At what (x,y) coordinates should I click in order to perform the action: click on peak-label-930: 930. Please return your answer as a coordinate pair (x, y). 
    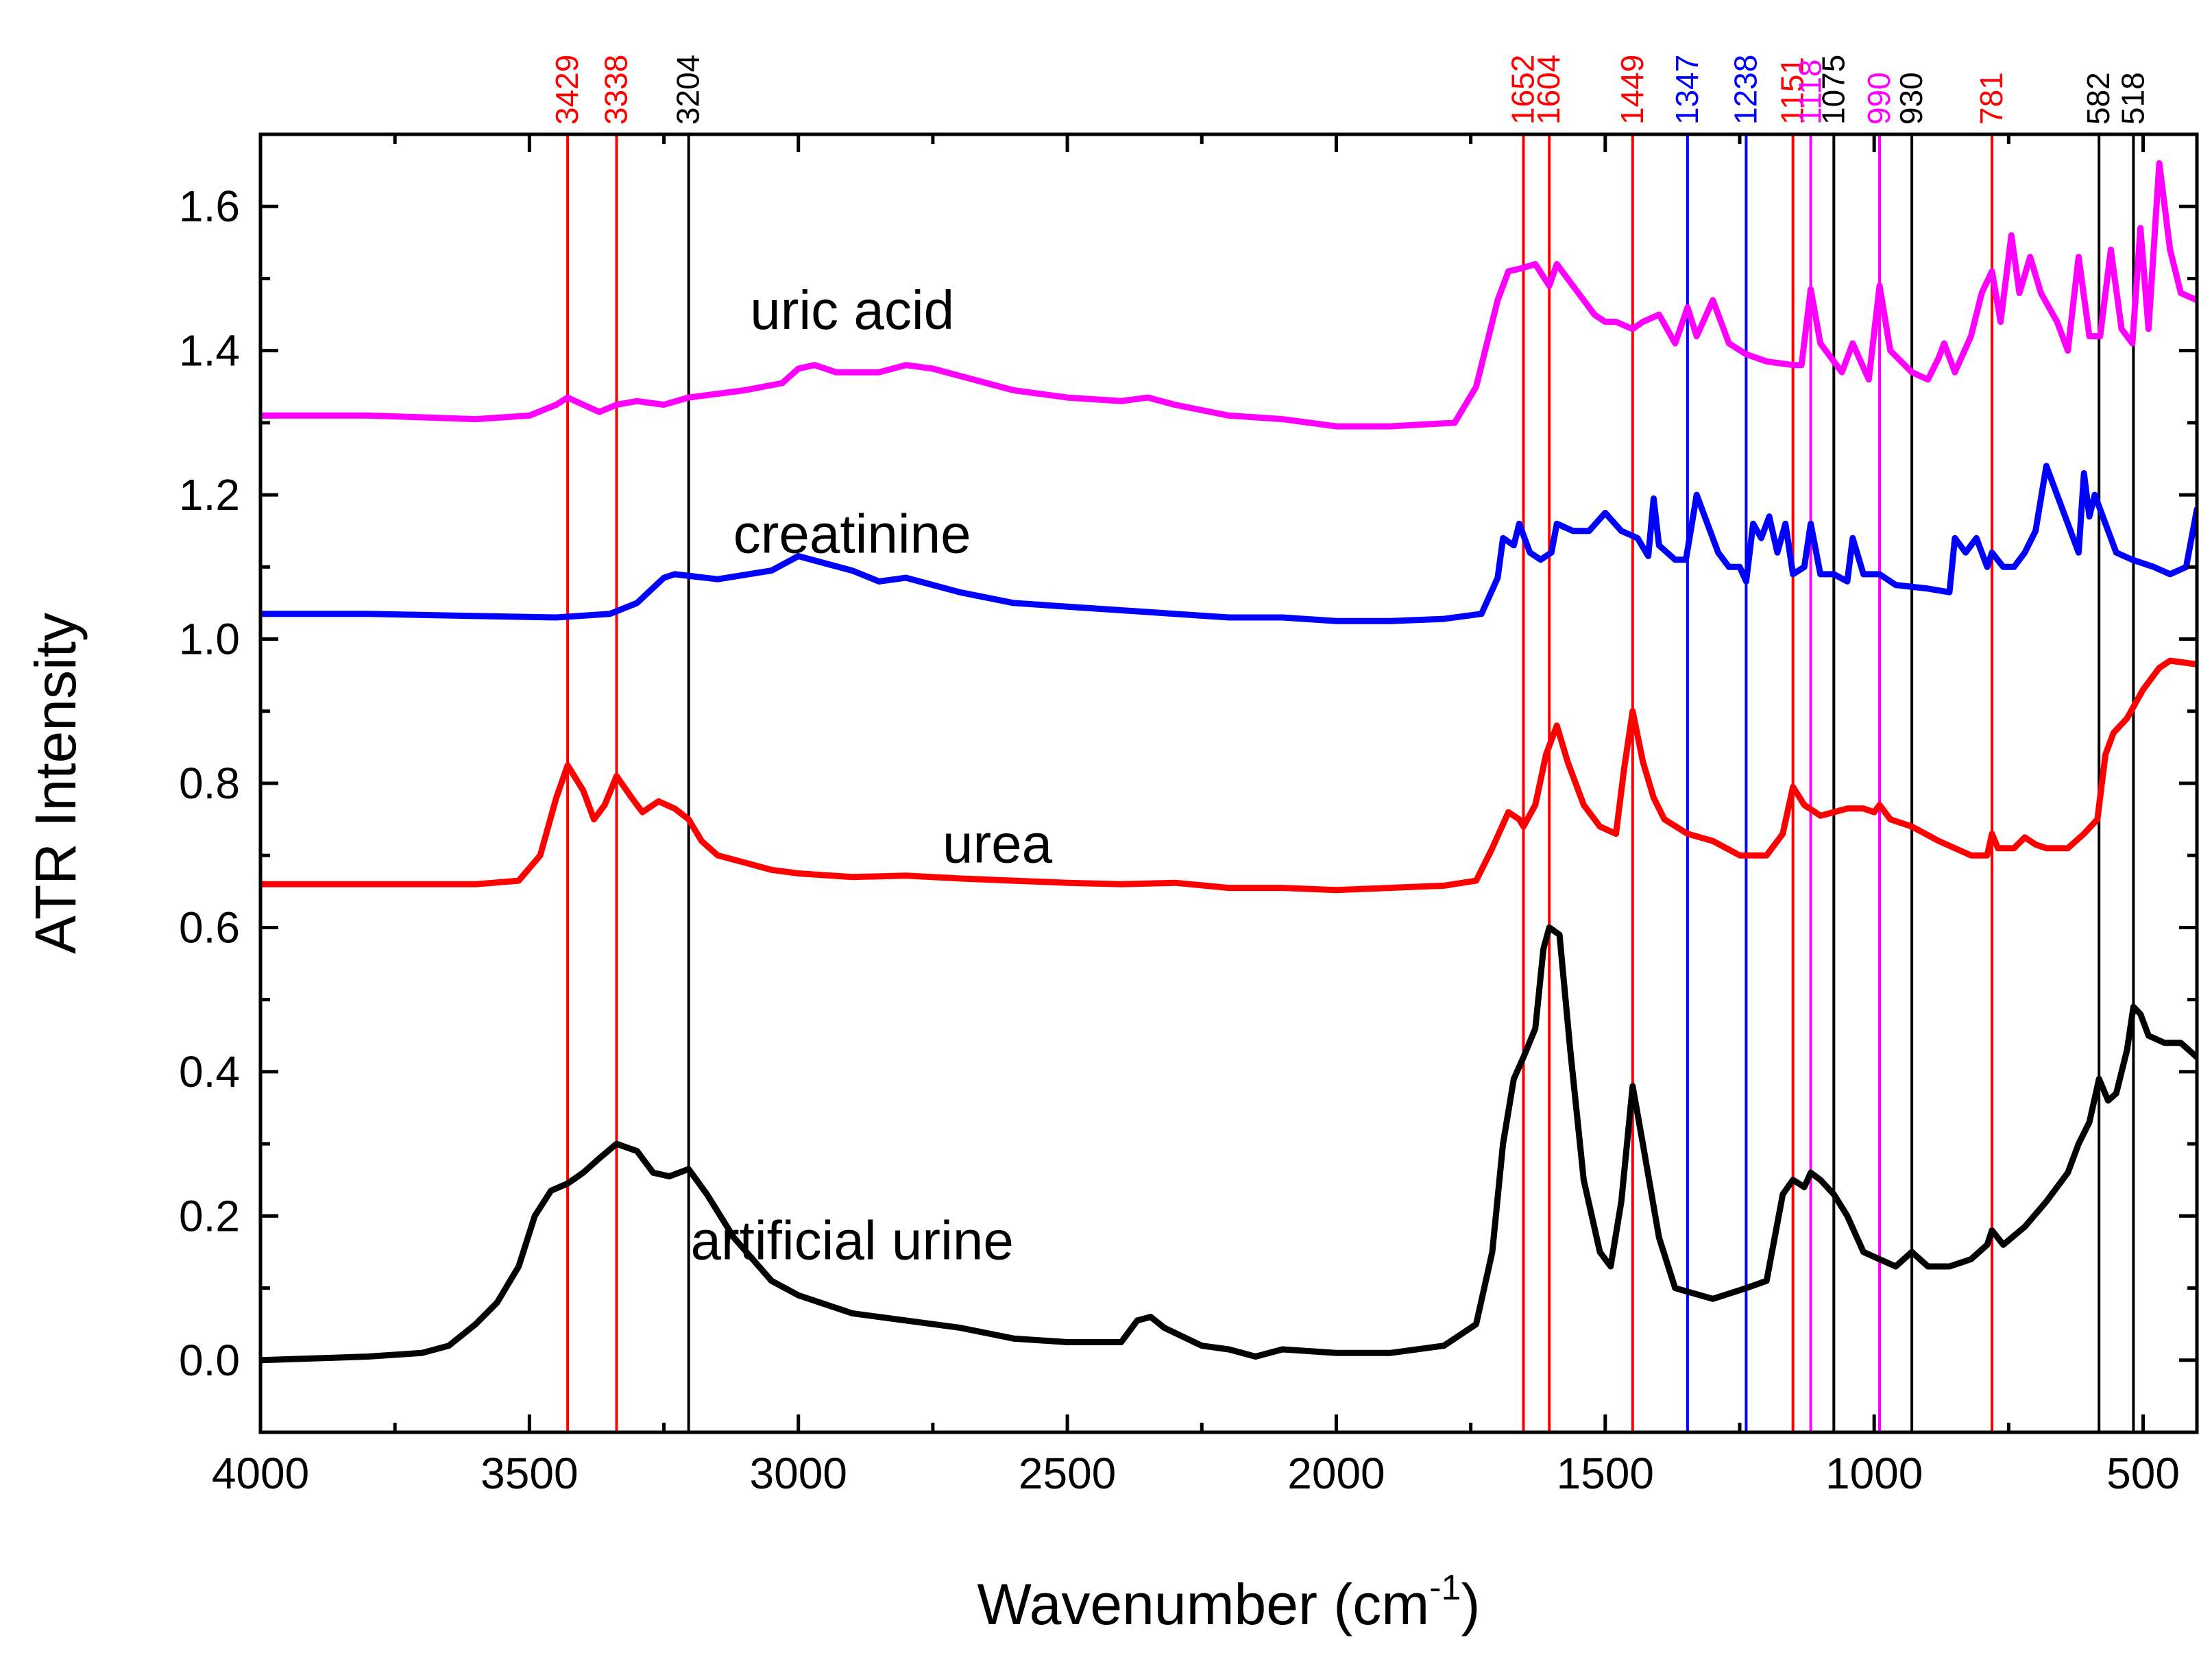
    Looking at the image, I should click on (1911, 98).